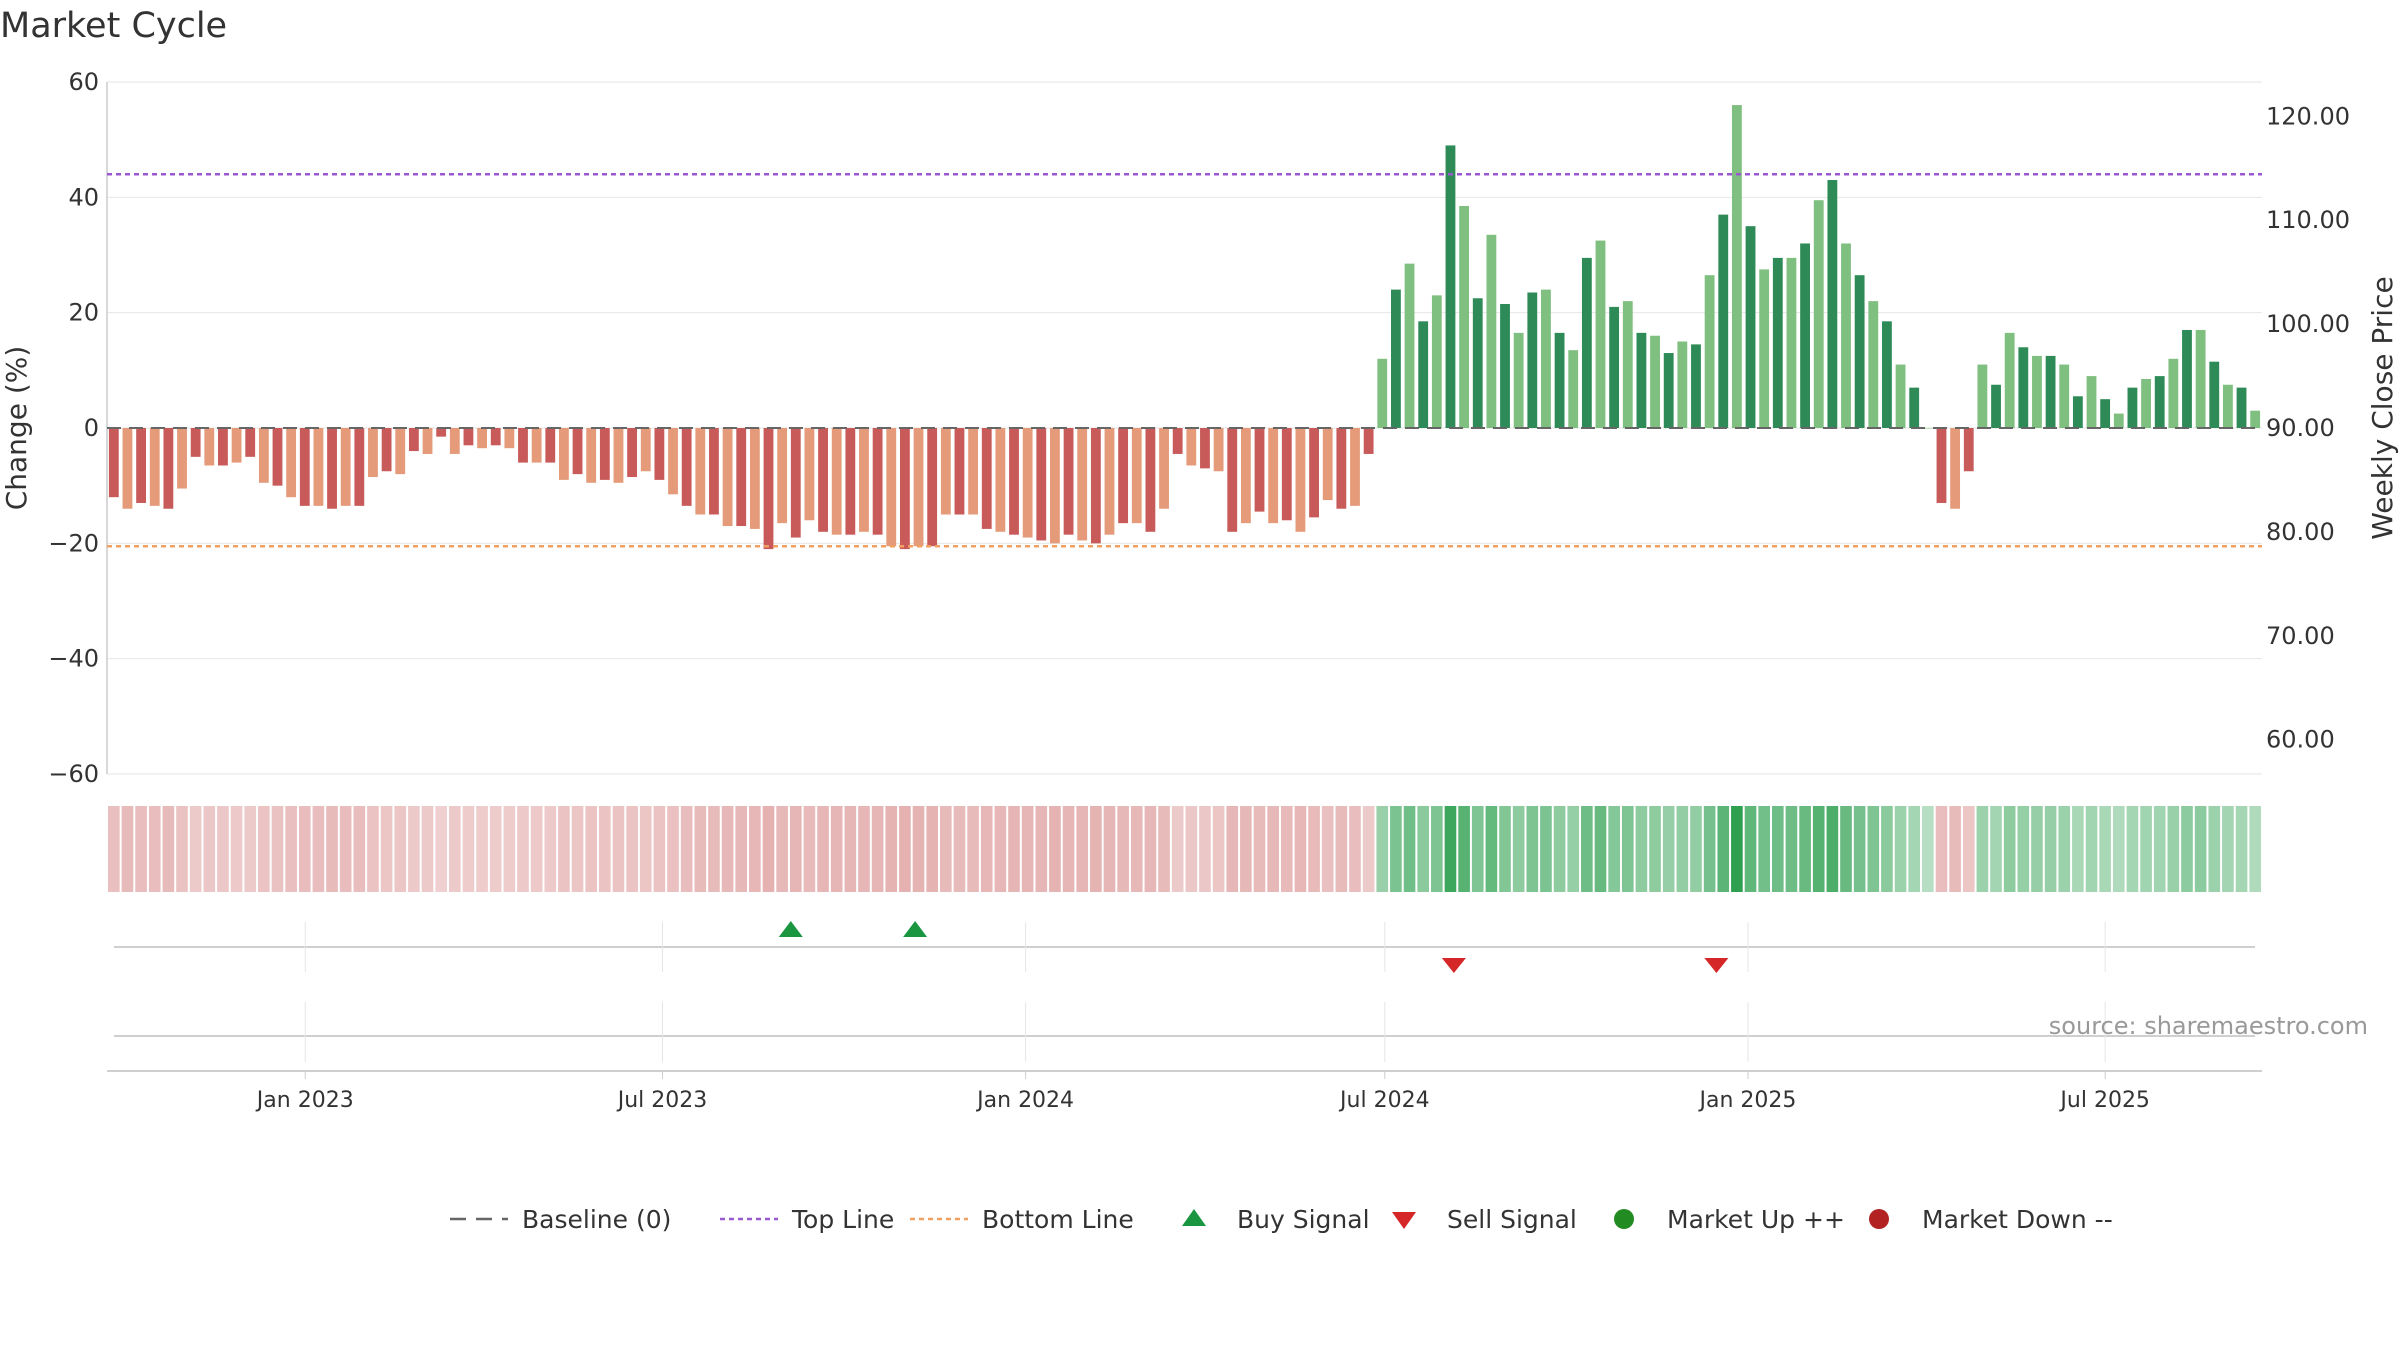 This screenshot has height=1350, width=2400. I want to click on y-tick-label: 20, so click(83, 313).